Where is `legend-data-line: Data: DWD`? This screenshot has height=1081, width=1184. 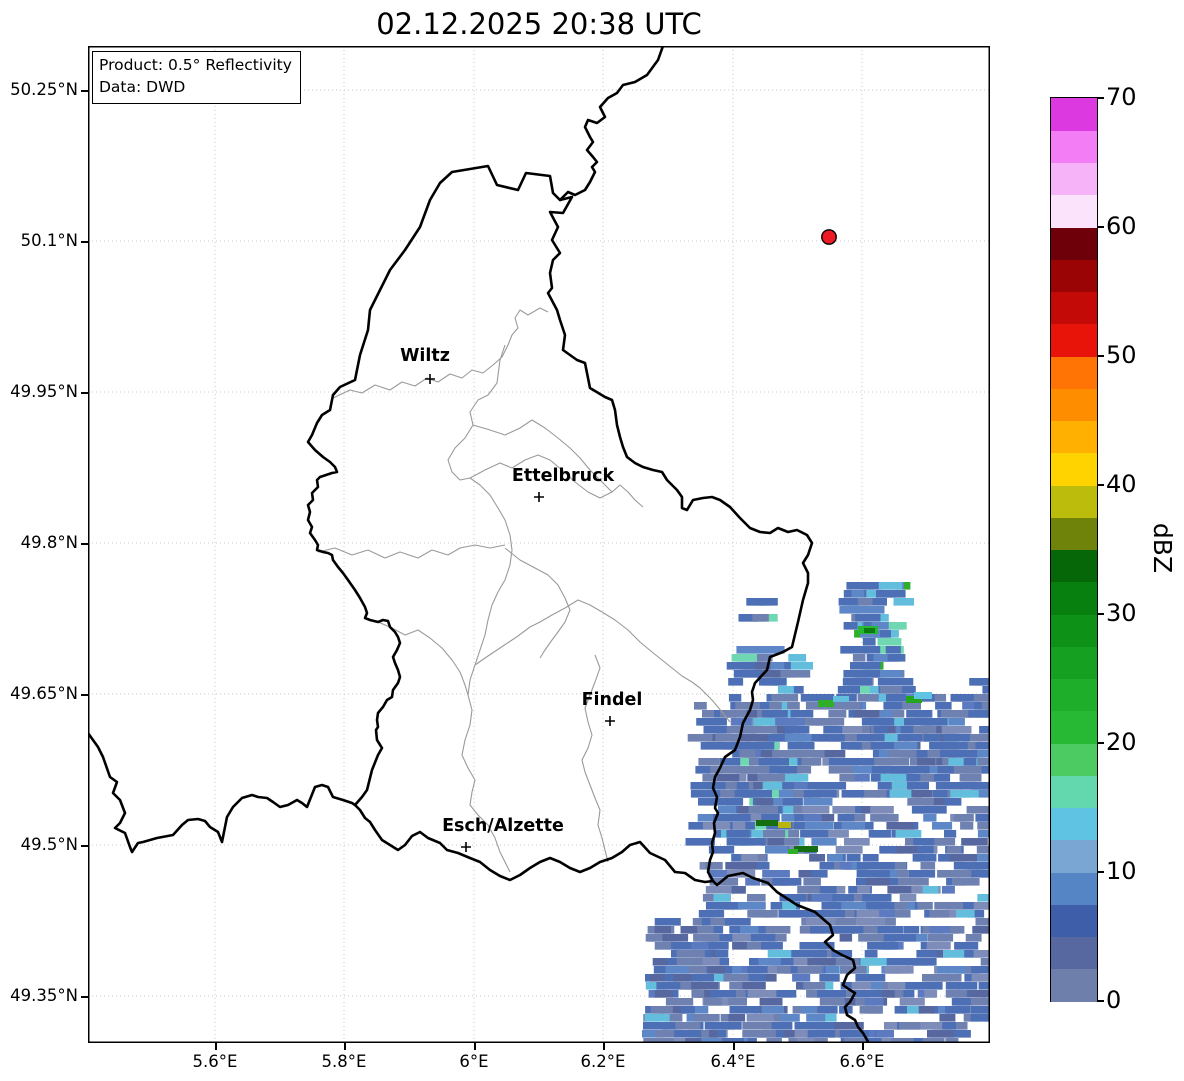
legend-data-line: Data: DWD is located at coordinates (142, 87).